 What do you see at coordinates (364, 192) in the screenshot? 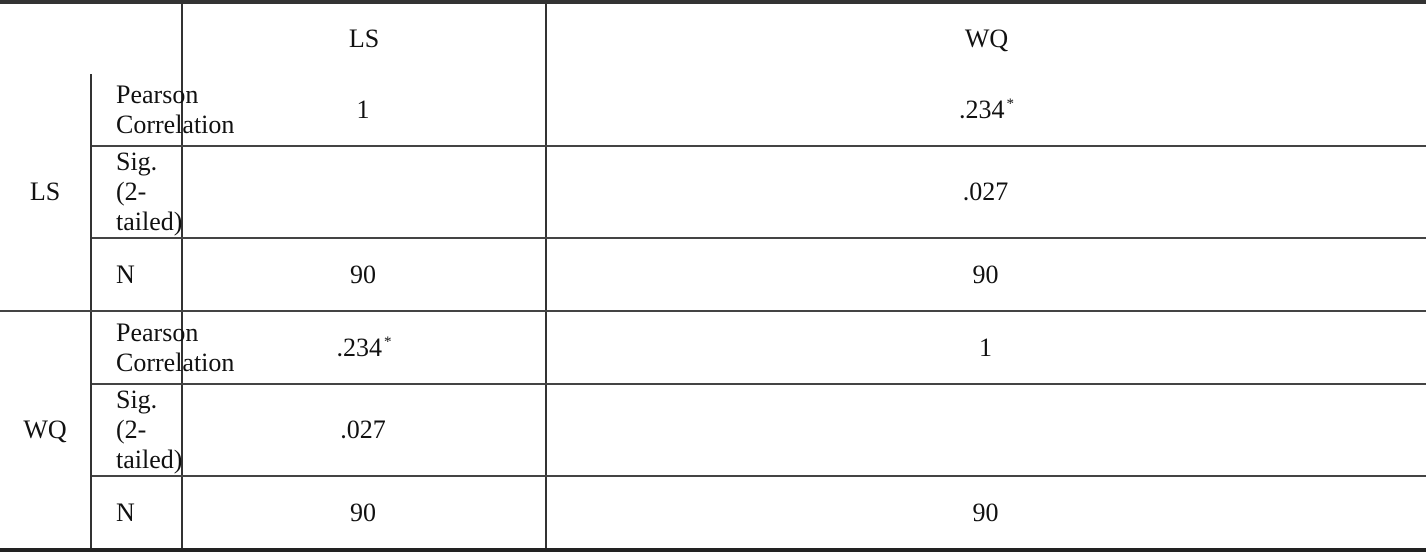
I see `ls-value-cell` at bounding box center [364, 192].